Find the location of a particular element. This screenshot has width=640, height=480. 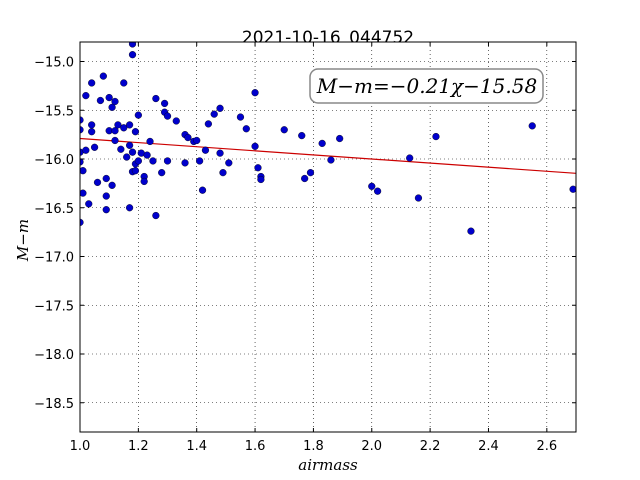

annotation-box is located at coordinates (426, 86).